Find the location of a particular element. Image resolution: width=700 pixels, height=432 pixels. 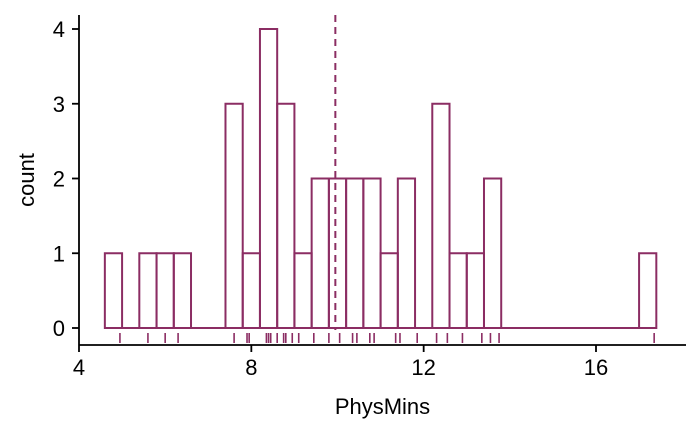

y-tick-label: 4 is located at coordinates (59, 29).